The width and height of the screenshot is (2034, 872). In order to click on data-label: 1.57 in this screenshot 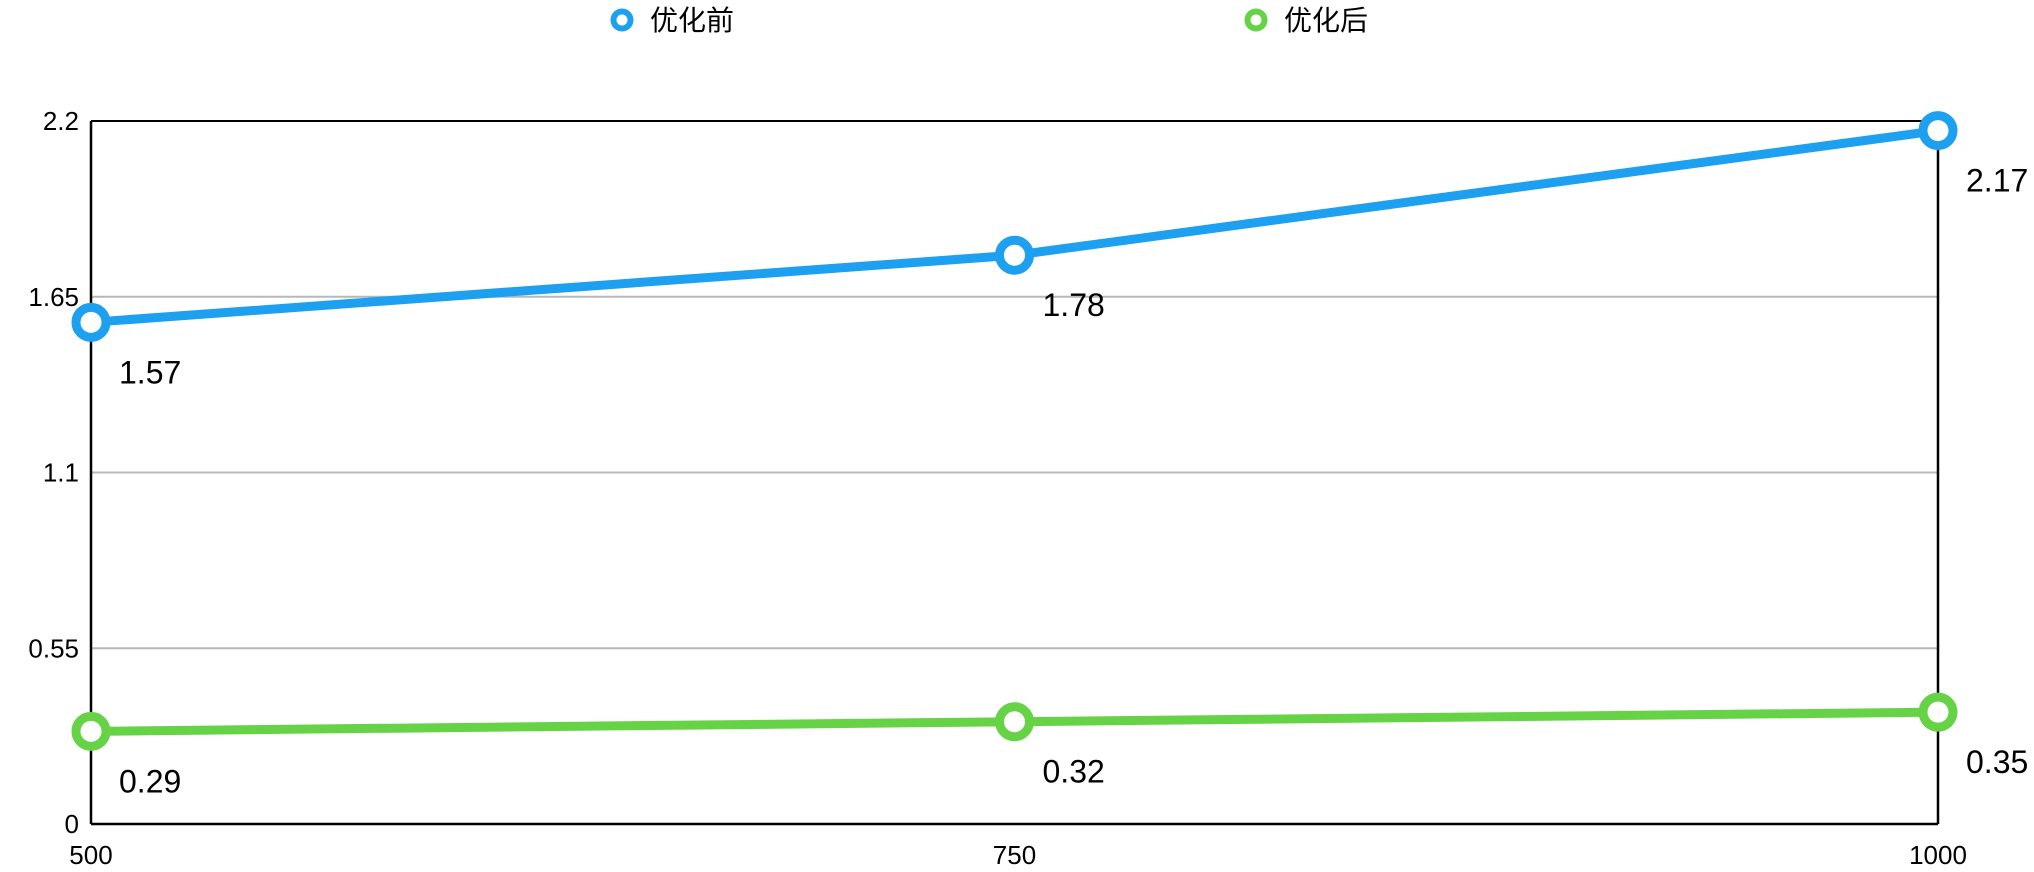, I will do `click(150, 372)`.